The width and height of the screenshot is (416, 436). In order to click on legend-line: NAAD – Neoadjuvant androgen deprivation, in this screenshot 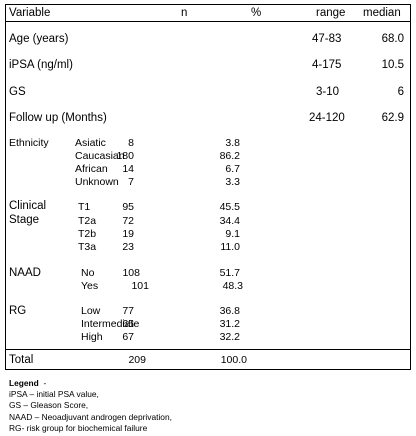, I will do `click(90, 416)`.